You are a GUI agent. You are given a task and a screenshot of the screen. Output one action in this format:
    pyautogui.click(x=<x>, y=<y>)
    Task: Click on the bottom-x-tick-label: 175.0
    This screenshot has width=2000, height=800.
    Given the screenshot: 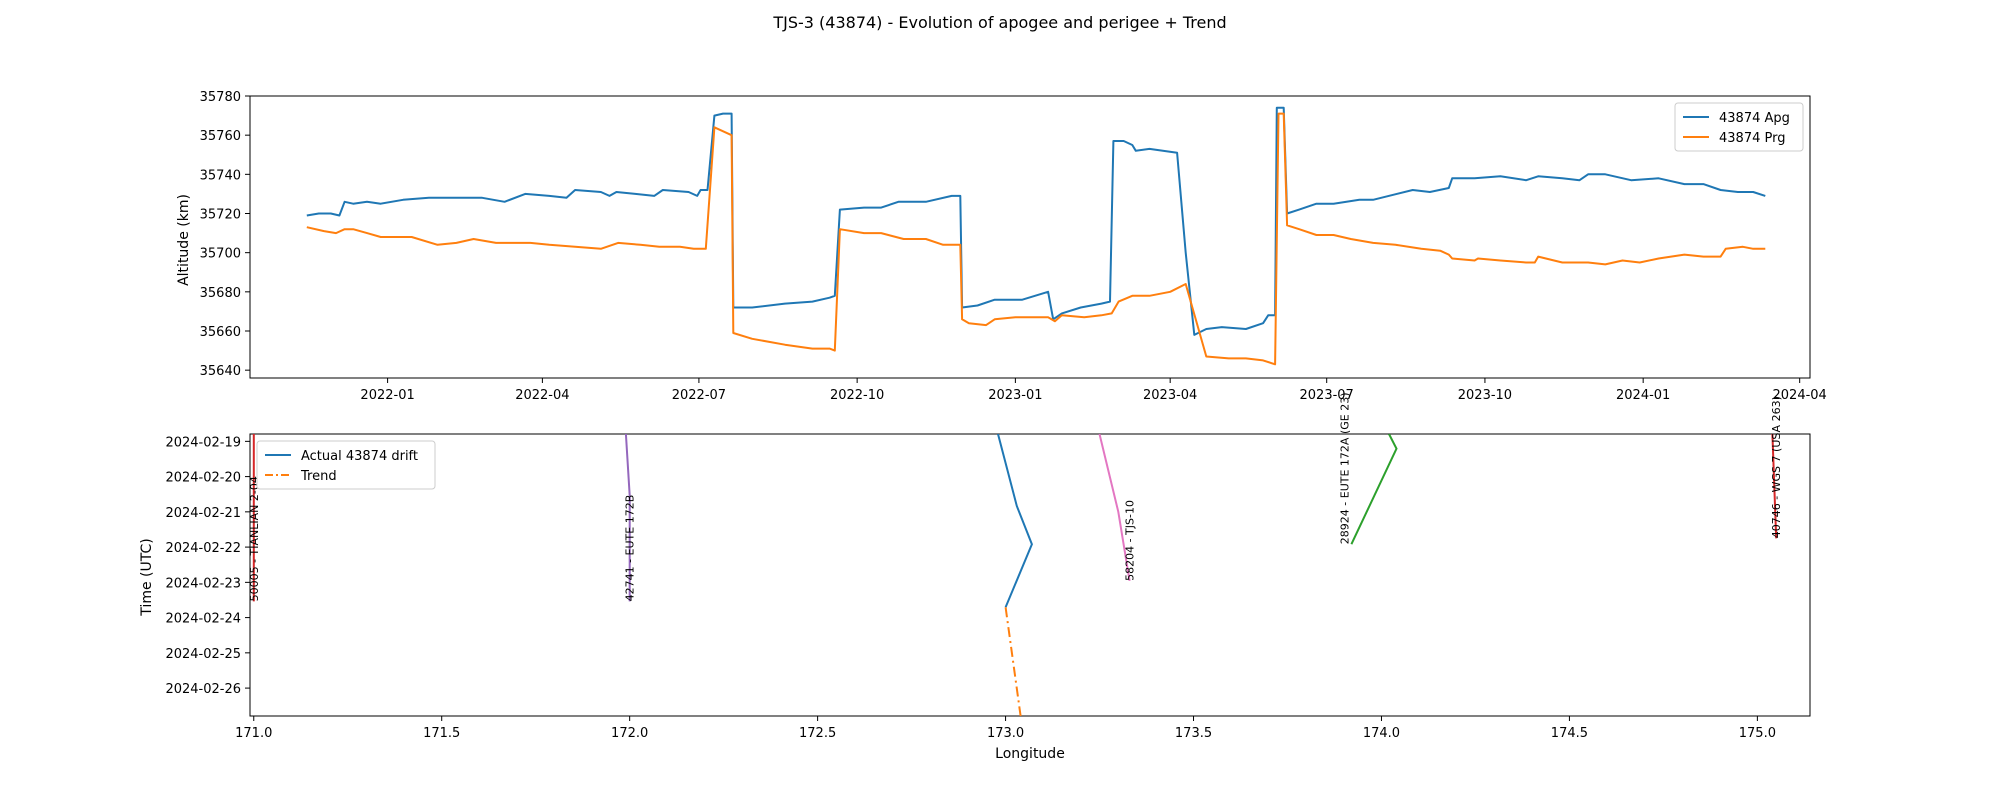 What is the action you would take?
    pyautogui.click(x=1757, y=733)
    